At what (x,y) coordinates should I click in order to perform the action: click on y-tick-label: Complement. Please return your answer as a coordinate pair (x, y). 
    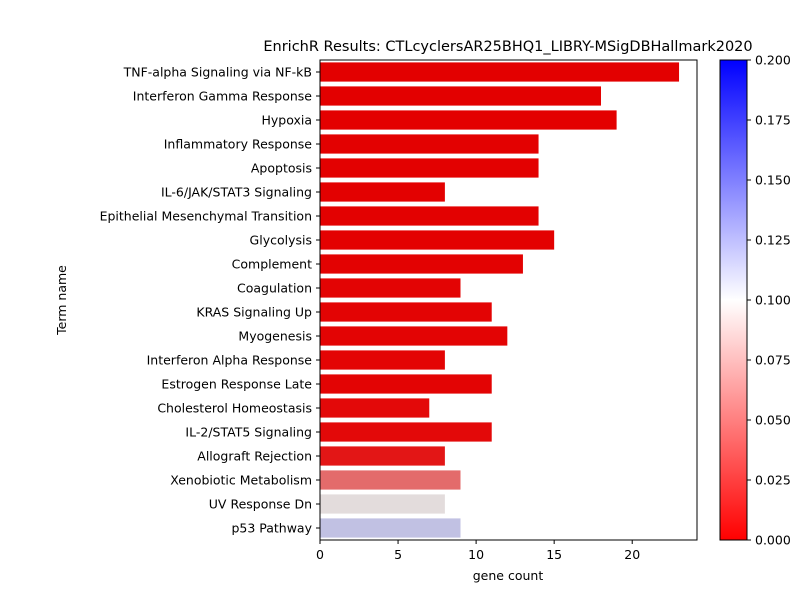
    Looking at the image, I should click on (272, 264).